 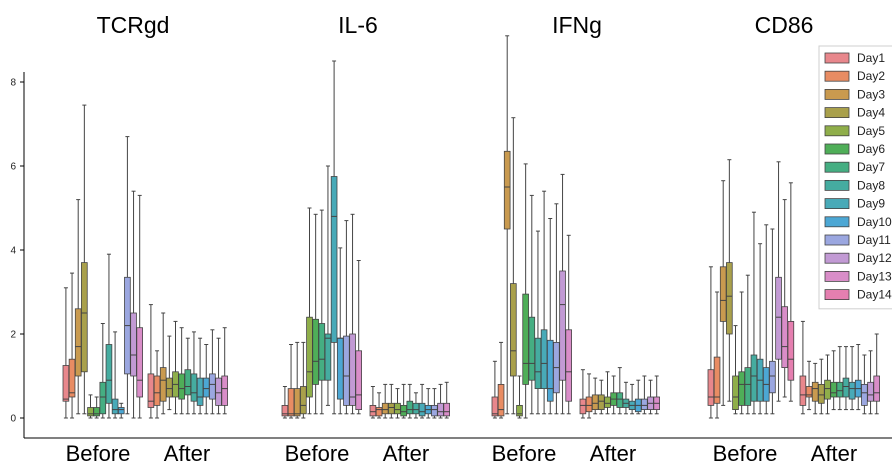 What do you see at coordinates (837, 204) in the screenshot?
I see `legend-swatch-day9` at bounding box center [837, 204].